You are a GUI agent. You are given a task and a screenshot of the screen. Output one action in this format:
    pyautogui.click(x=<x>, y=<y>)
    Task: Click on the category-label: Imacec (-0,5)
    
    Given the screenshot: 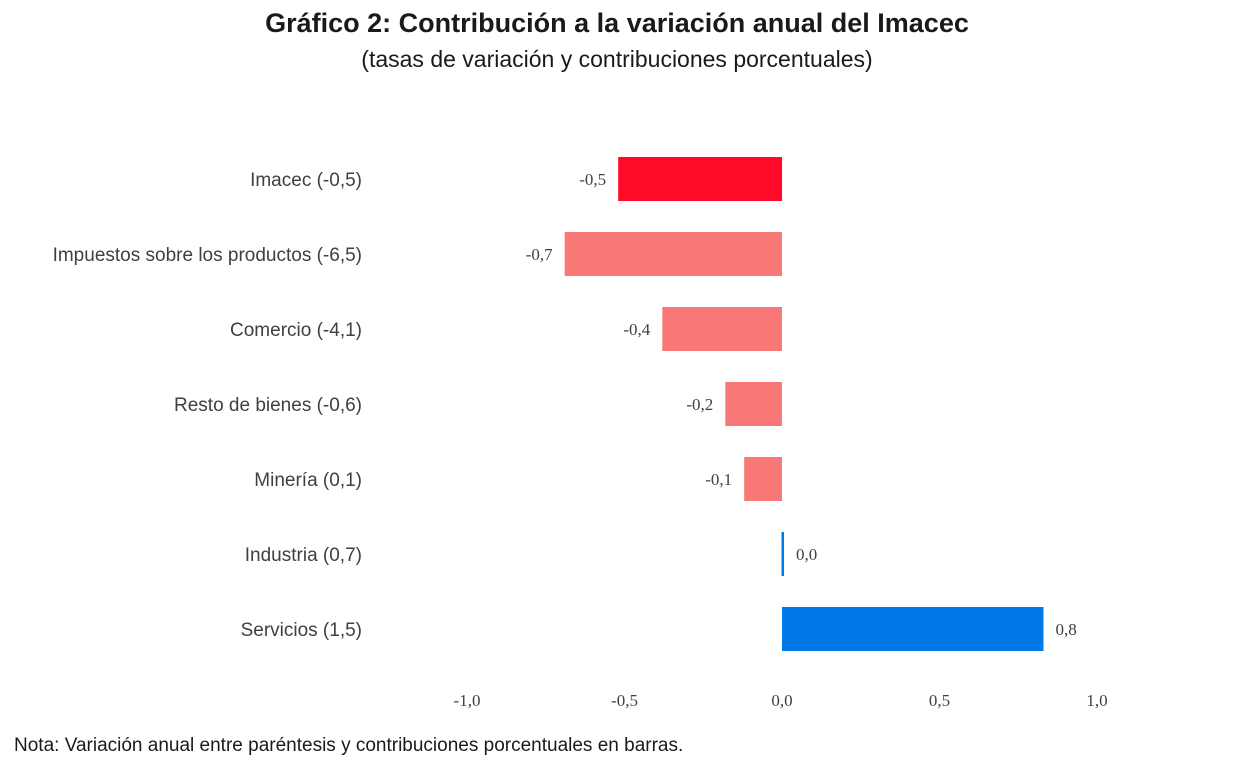 What is the action you would take?
    pyautogui.click(x=306, y=180)
    